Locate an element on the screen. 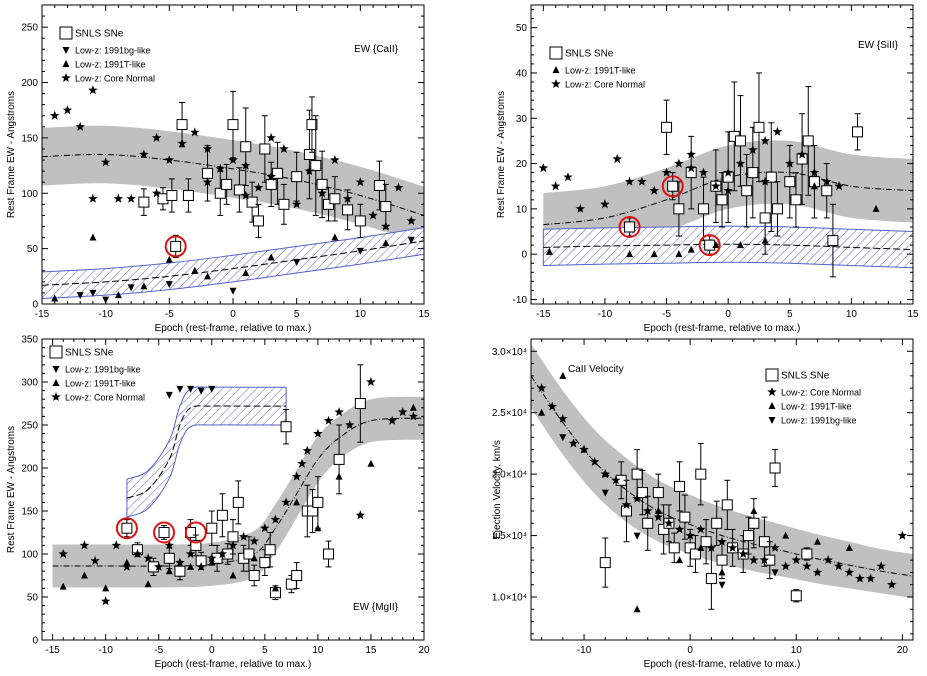  y-tick-label: 100 is located at coordinates (29, 555).